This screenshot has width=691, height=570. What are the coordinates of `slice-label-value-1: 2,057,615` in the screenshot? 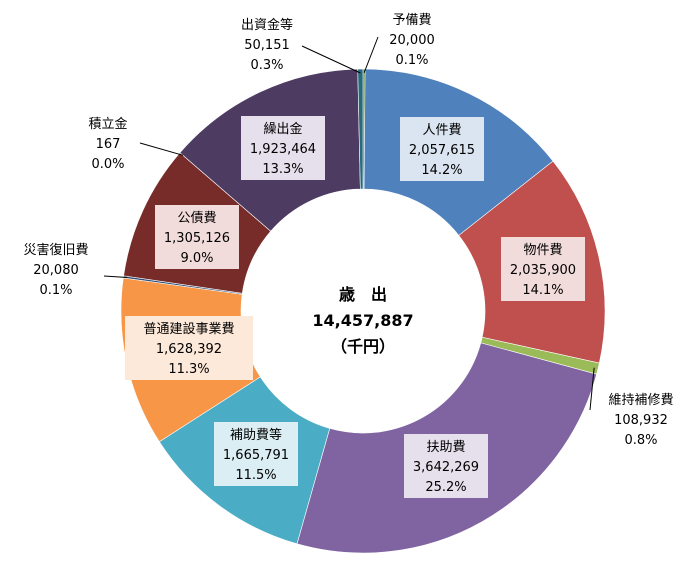 It's located at (442, 150).